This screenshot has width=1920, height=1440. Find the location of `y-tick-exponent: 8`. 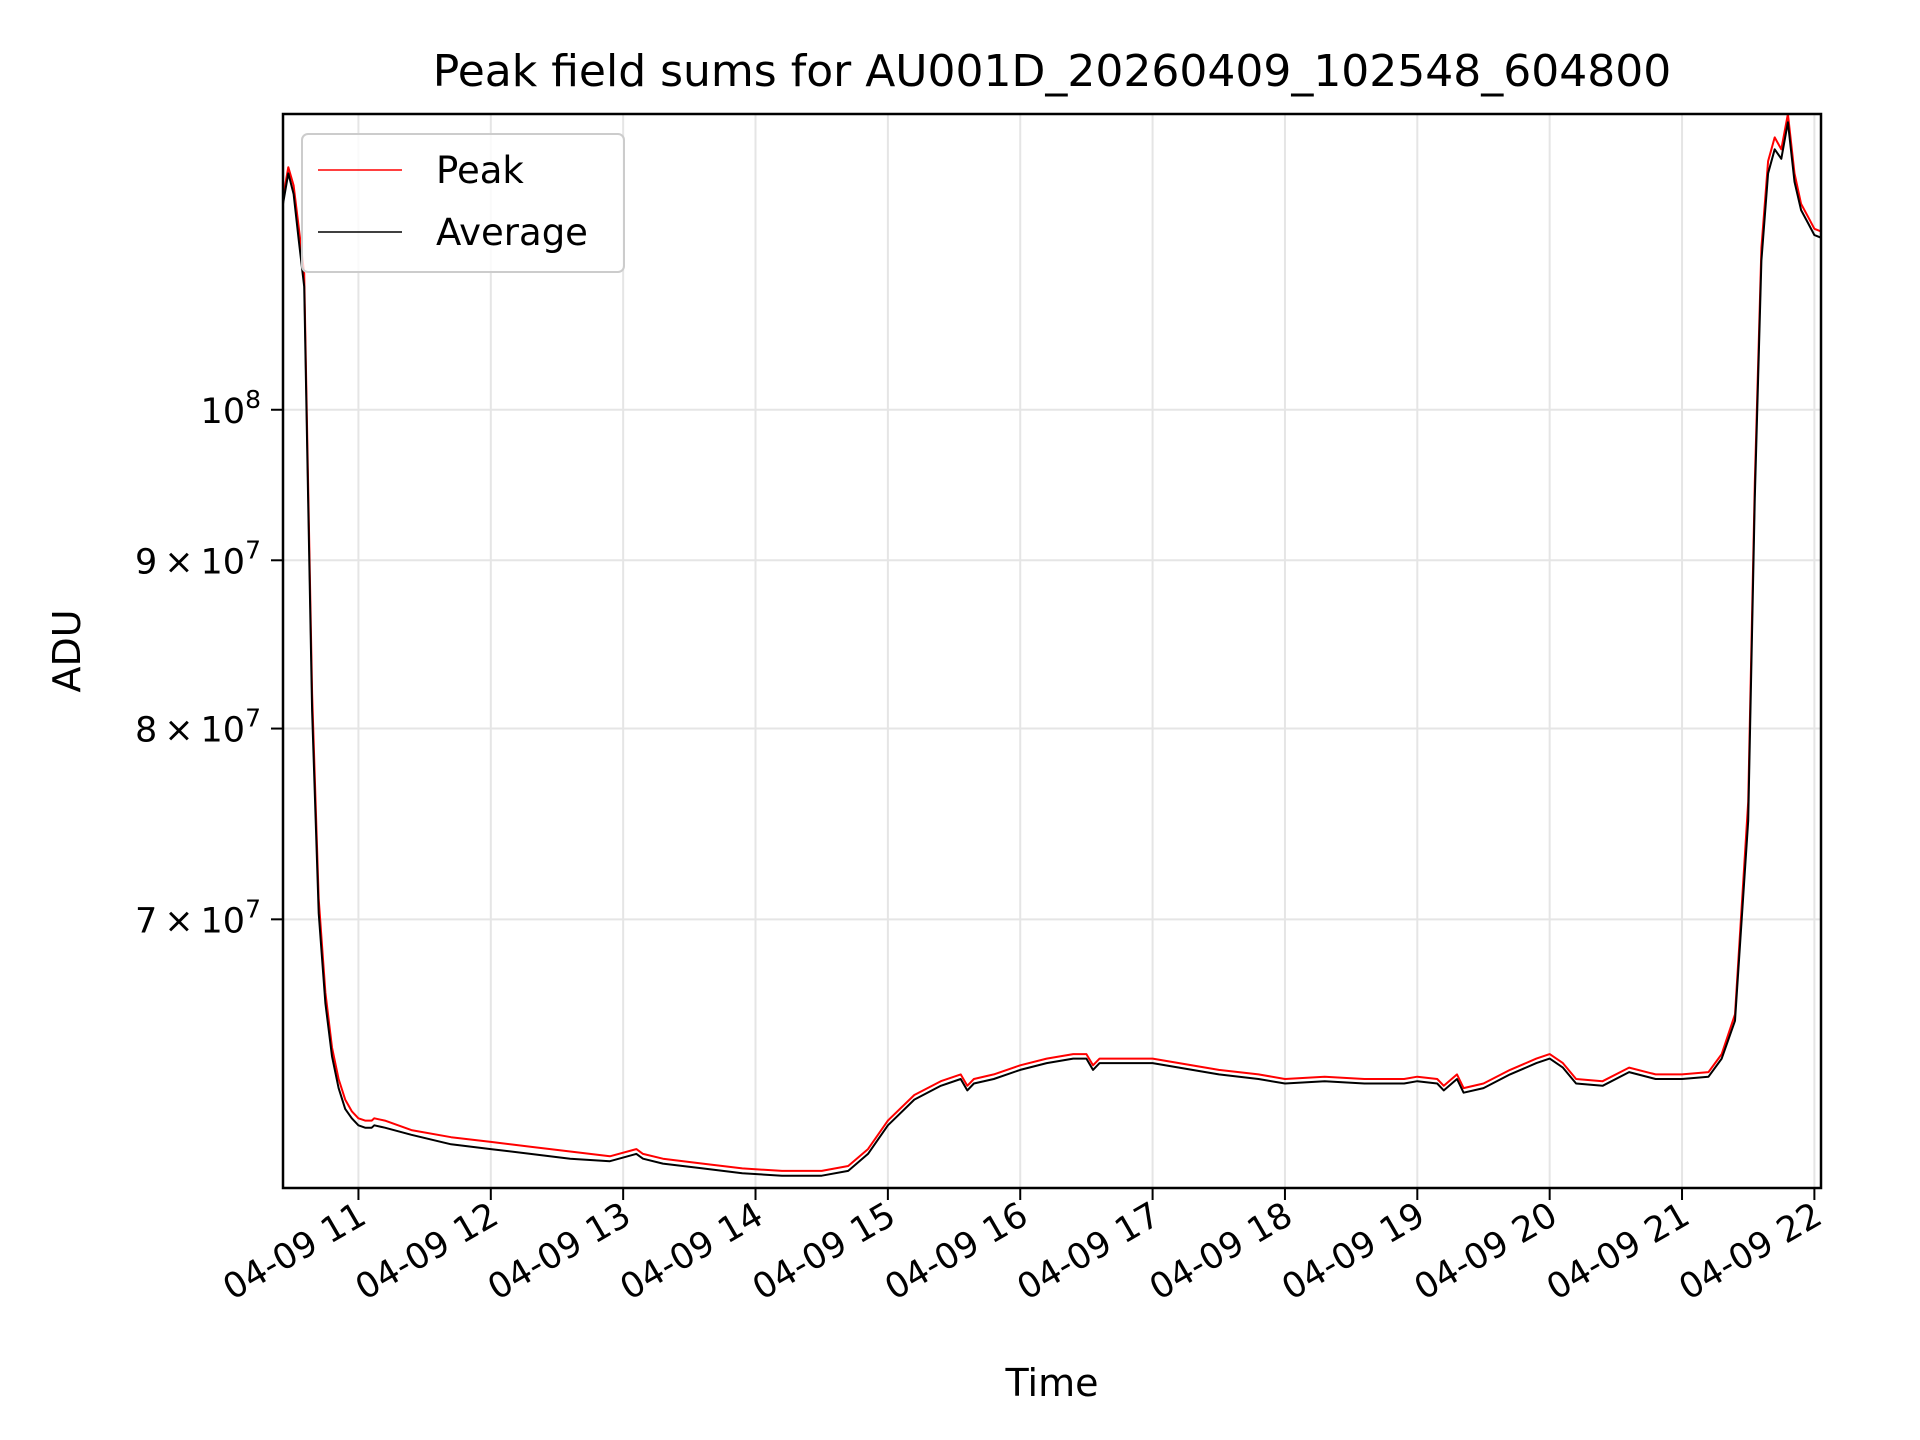

y-tick-exponent: 8 is located at coordinates (253, 399).